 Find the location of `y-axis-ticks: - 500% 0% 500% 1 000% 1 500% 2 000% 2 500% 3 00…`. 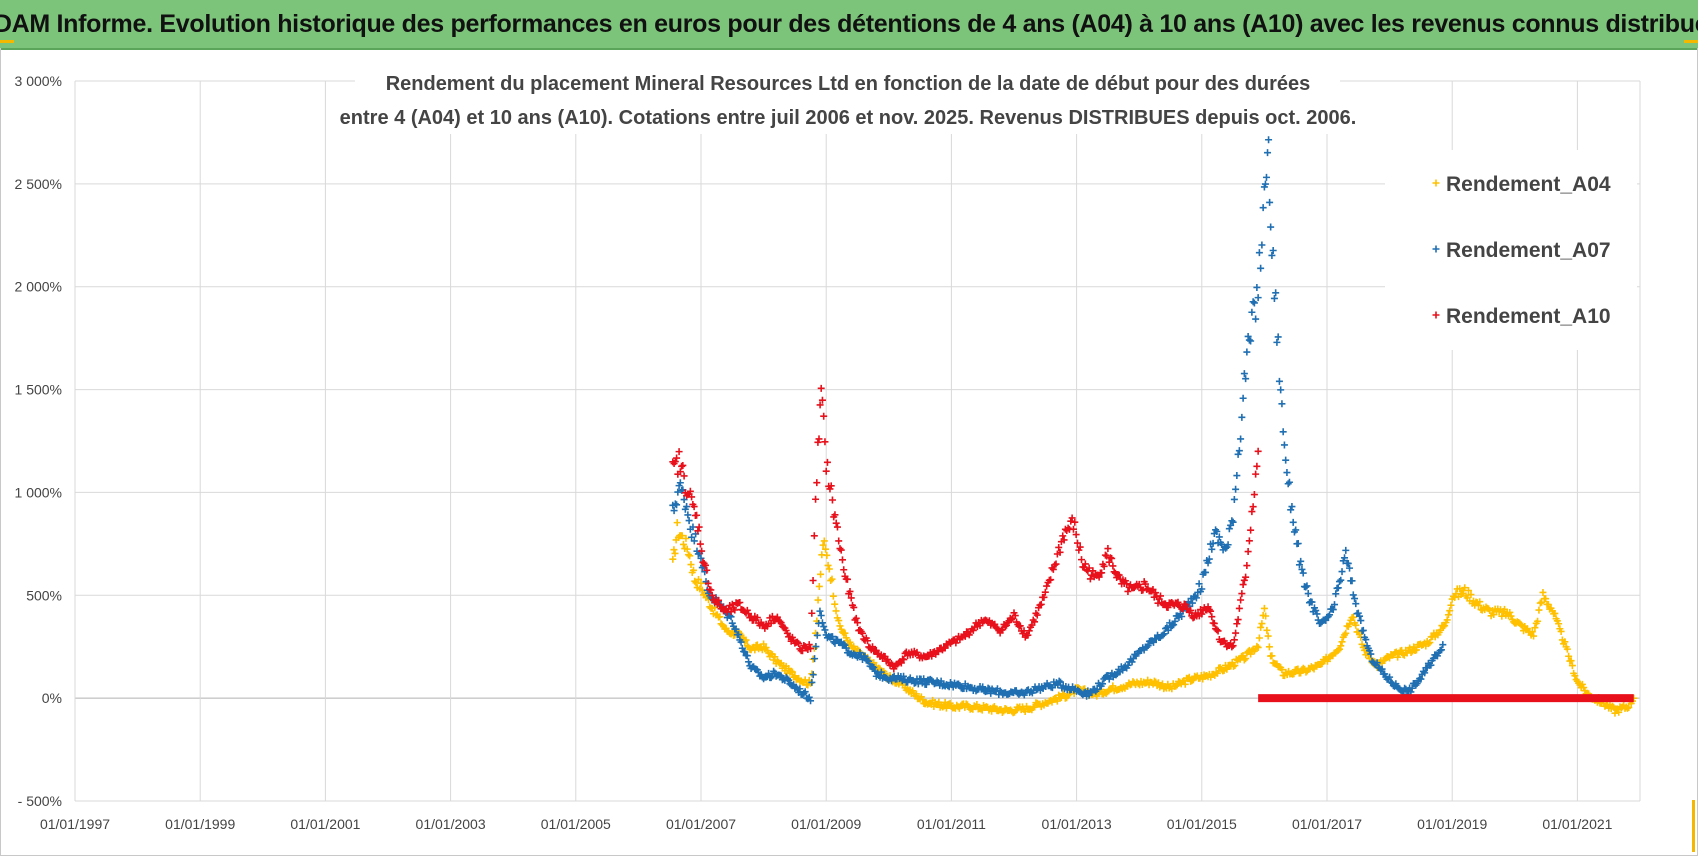

y-axis-ticks: - 500% 0% 500% 1 000% 1 500% 2 000% 2 500% 3 00… is located at coordinates (38, 441).